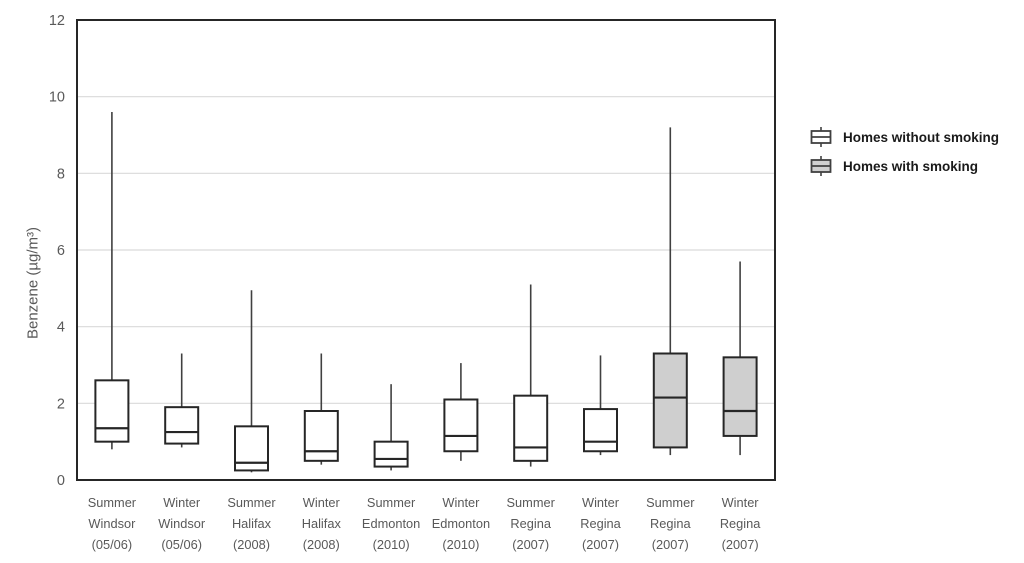 This screenshot has height=563, width=1024. I want to click on x-tick-label-7: Winter Regina (2007), so click(600, 523).